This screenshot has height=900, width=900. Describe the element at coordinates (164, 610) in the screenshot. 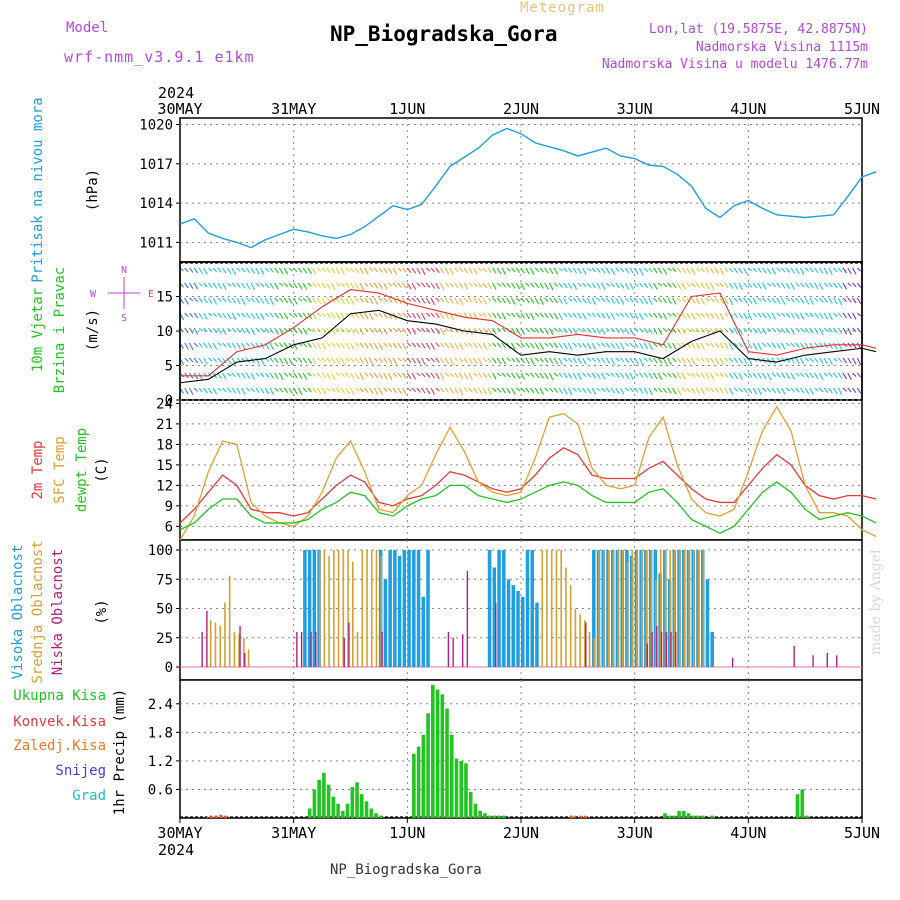

I see `cloud-tick-label: 50` at that location.